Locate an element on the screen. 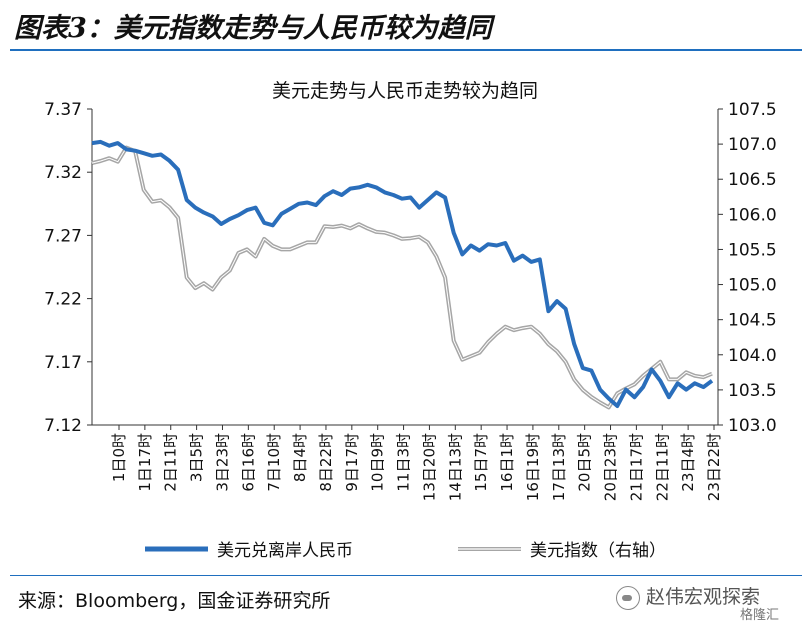 This screenshot has height=628, width=812. watermark: 赵伟宏观探索 is located at coordinates (688, 596).